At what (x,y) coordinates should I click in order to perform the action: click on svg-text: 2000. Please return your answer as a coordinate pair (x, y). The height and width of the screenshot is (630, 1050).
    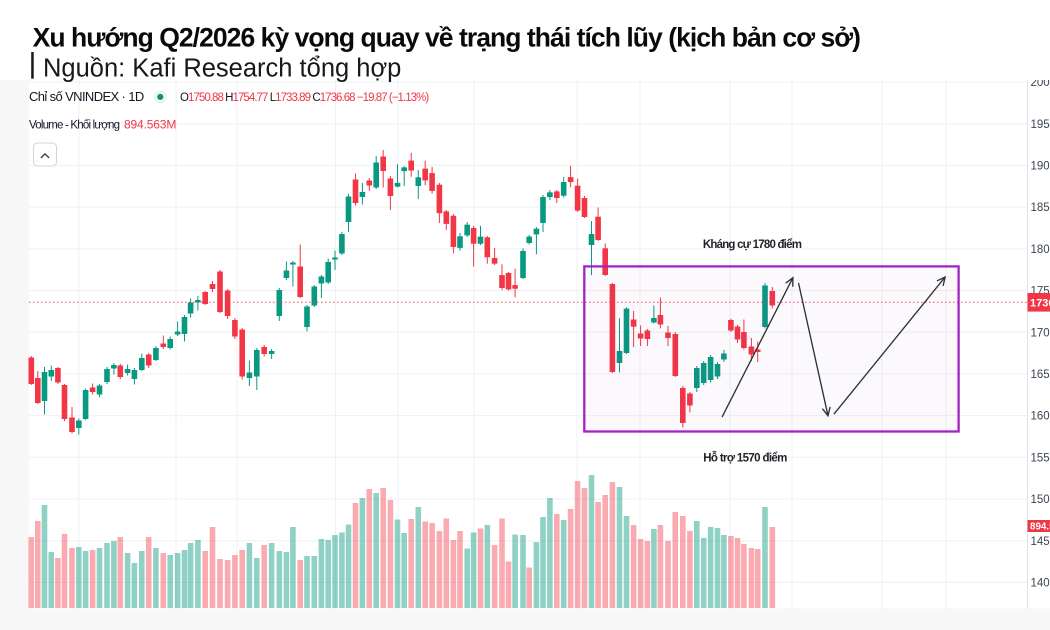
    Looking at the image, I should click on (1040, 83).